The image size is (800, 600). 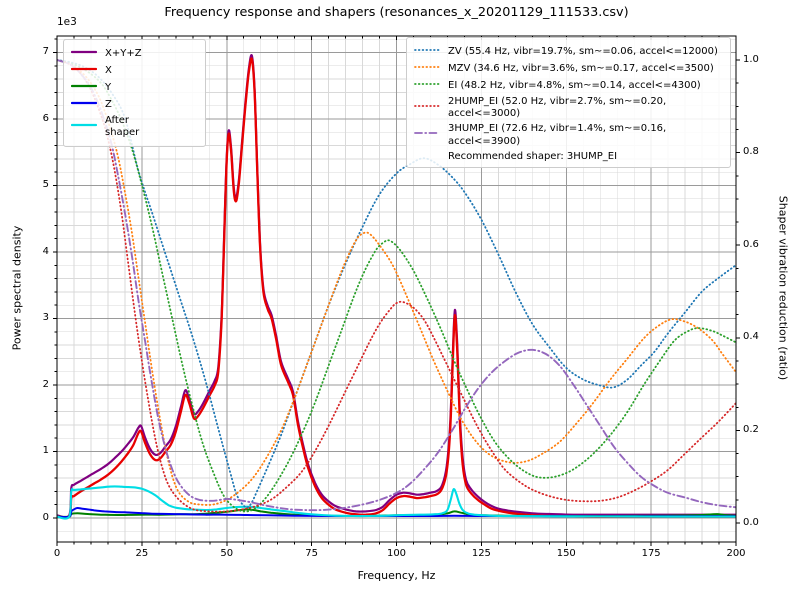 What do you see at coordinates (45, 251) in the screenshot?
I see `y-left-tick-label: 4` at bounding box center [45, 251].